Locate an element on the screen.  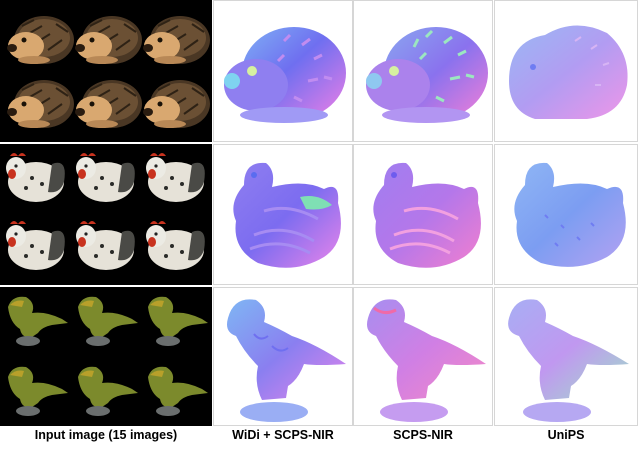
unips-normal-hedgehog is located at coordinates (566, 71).